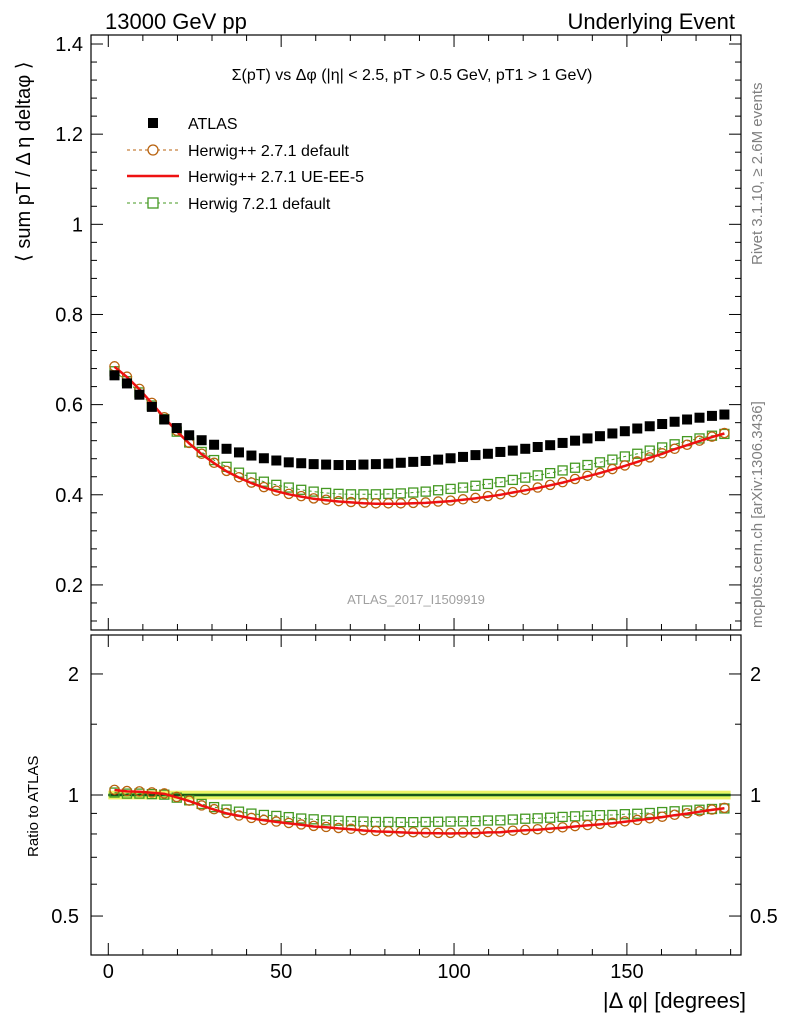 This screenshot has width=786, height=1024. I want to click on y-tick-label: 0.6, so click(69, 406).